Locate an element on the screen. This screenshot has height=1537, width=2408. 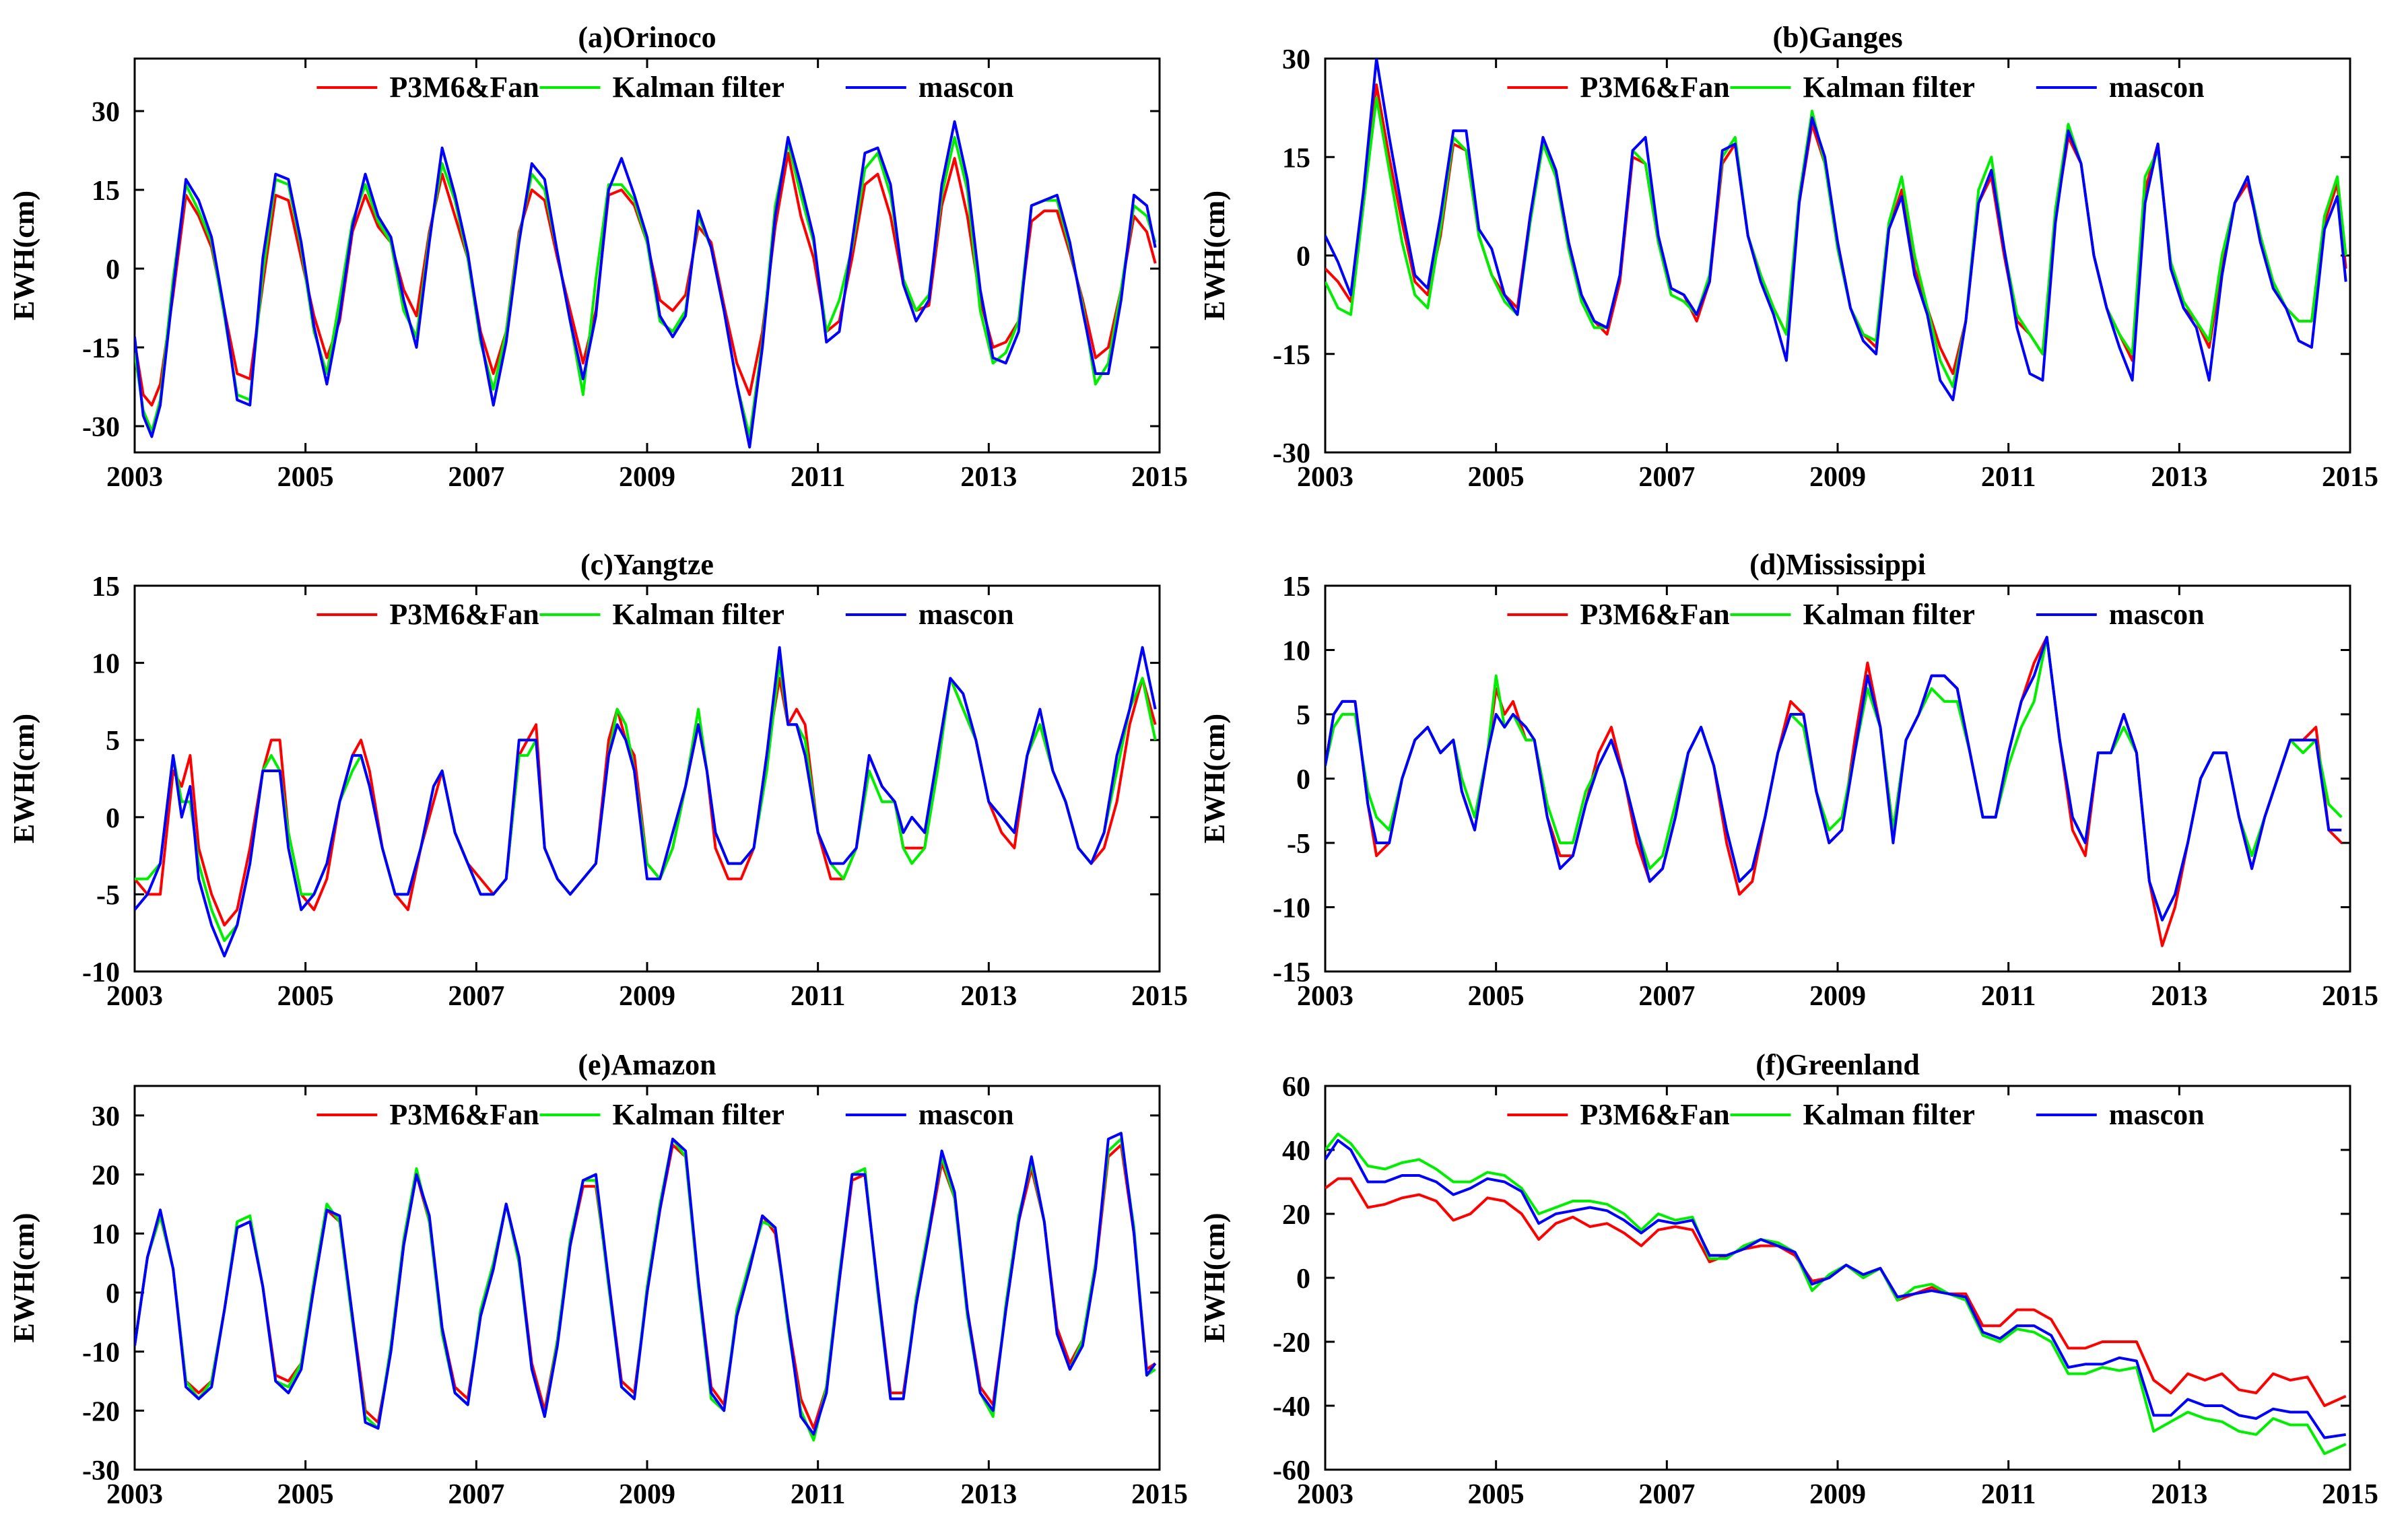
chart-title: (b)Ganges is located at coordinates (1837, 37).